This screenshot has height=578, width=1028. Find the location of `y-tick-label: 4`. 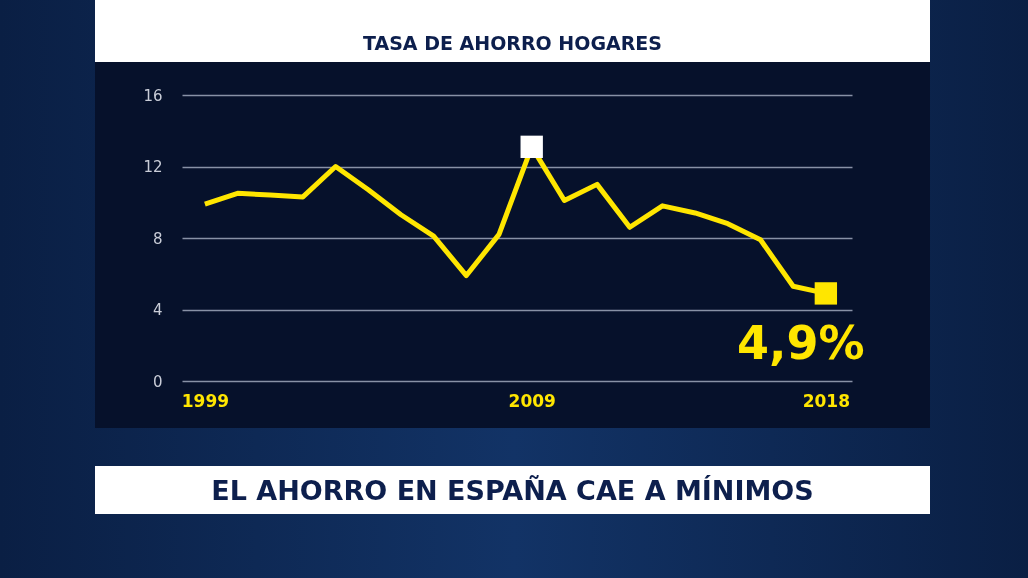

y-tick-label: 4 is located at coordinates (157, 310).